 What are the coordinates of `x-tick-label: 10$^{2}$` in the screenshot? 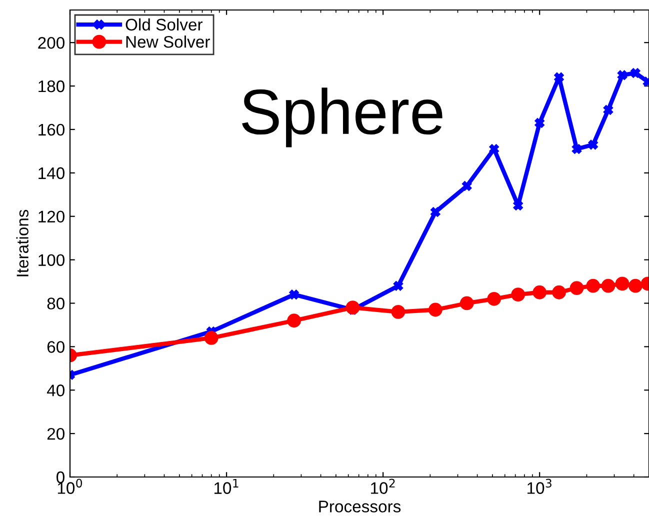 It's located at (383, 486).